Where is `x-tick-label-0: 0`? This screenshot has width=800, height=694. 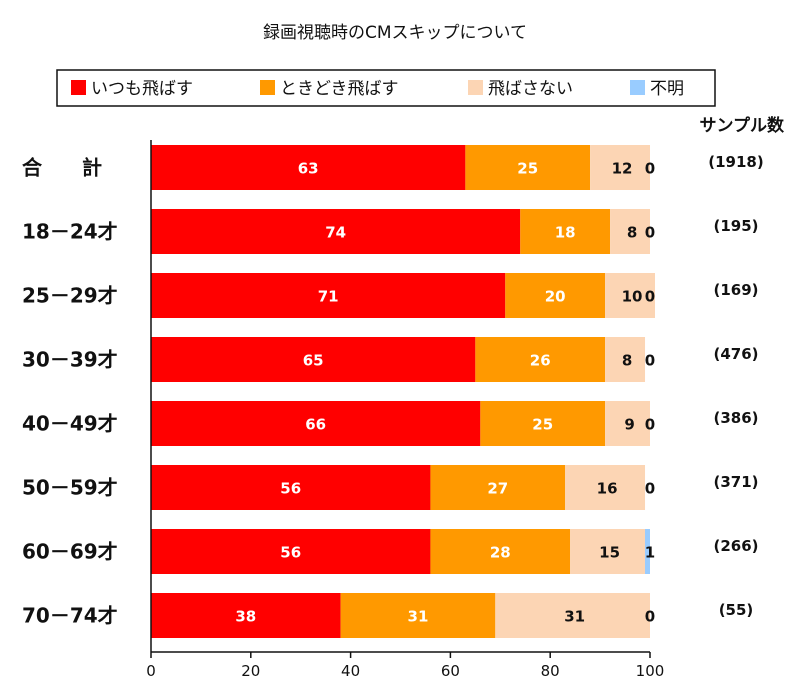 x-tick-label-0: 0 is located at coordinates (151, 671).